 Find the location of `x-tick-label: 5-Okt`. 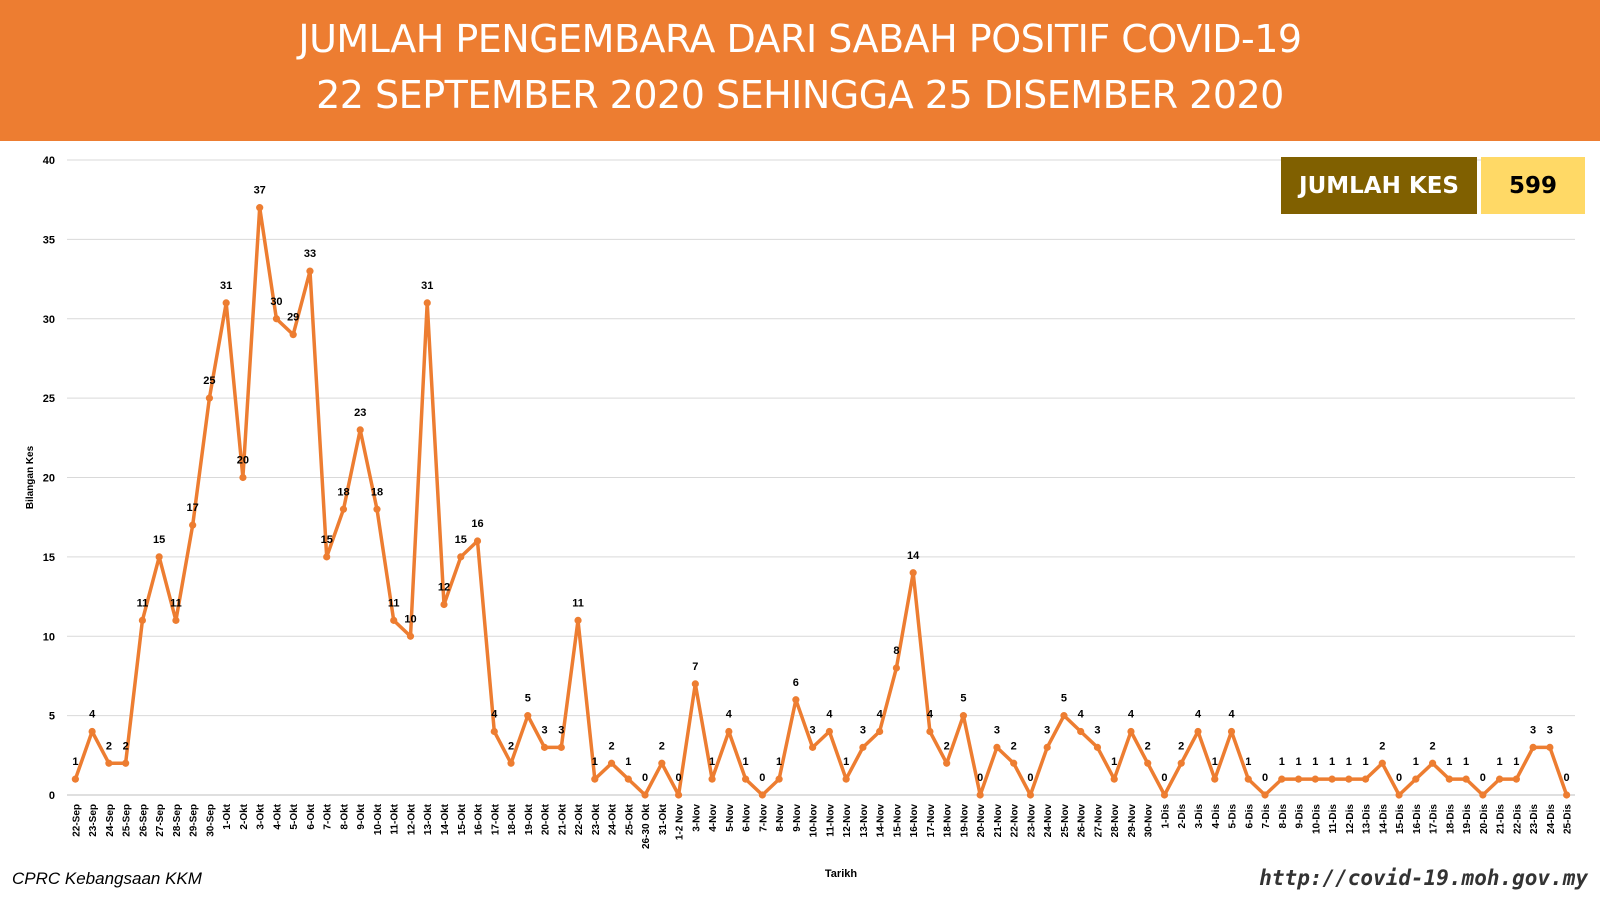

x-tick-label: 5-Okt is located at coordinates (294, 816).